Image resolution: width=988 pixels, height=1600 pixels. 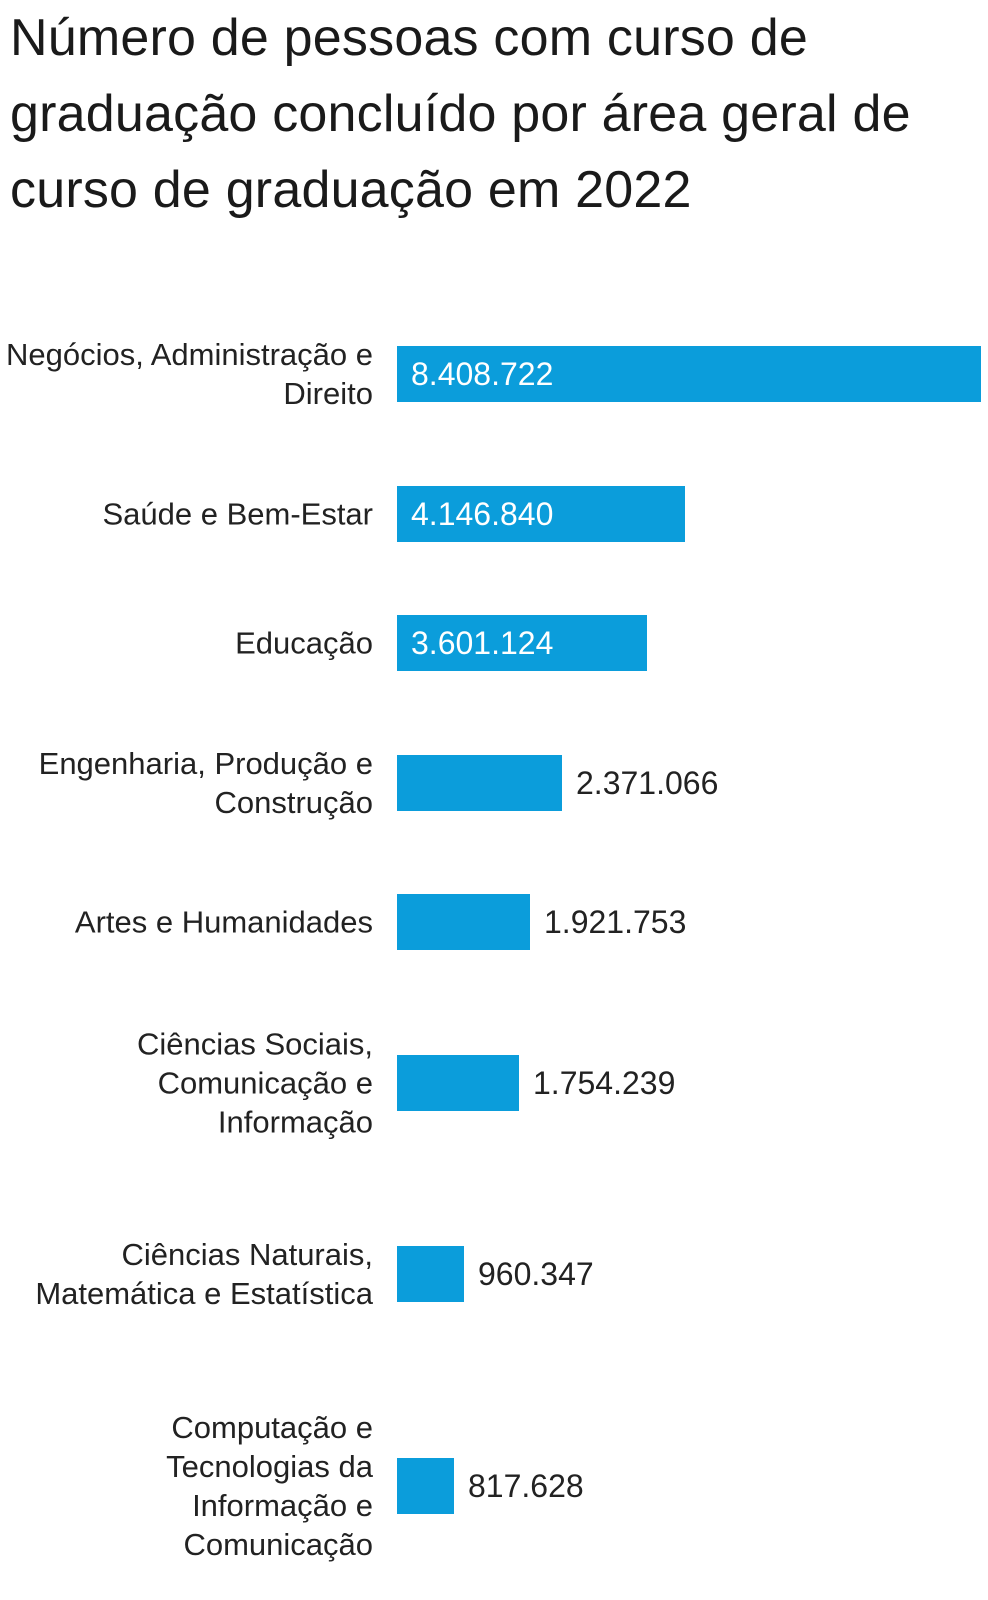 What do you see at coordinates (237, 514) in the screenshot?
I see `category-label: Saúde e Bem-Estar` at bounding box center [237, 514].